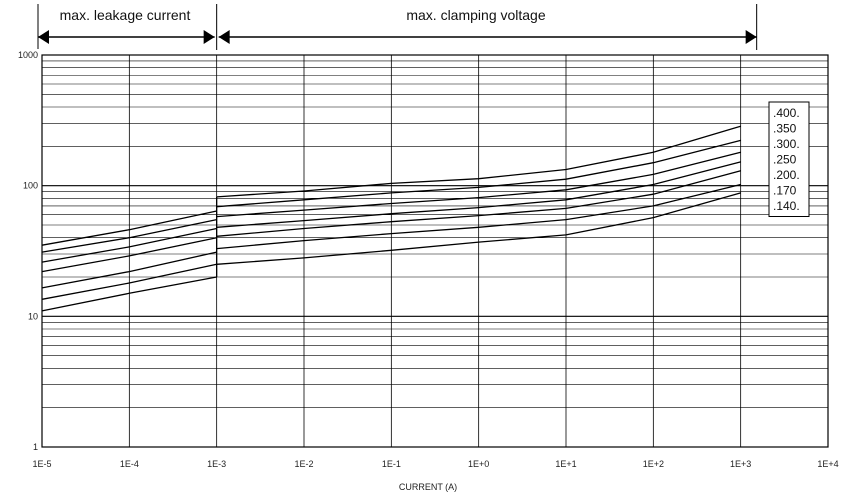 Image resolution: width=846 pixels, height=497 pixels. What do you see at coordinates (129, 464) in the screenshot?
I see `x-tick-label: 1E-4` at bounding box center [129, 464].